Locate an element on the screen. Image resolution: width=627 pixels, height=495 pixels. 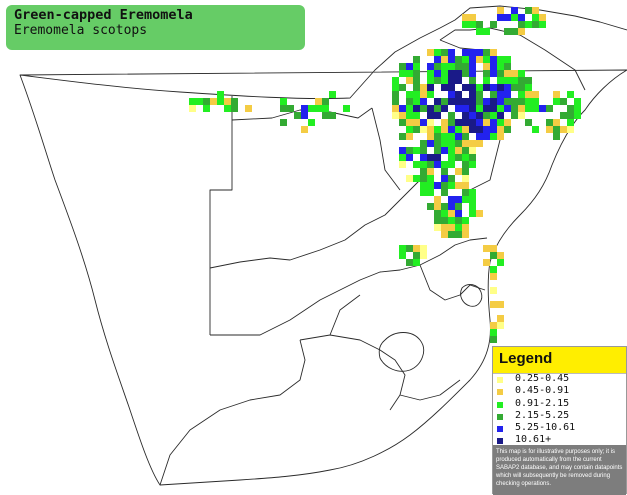
legend-row: 0.45-0.91 is located at coordinates (559, 391).